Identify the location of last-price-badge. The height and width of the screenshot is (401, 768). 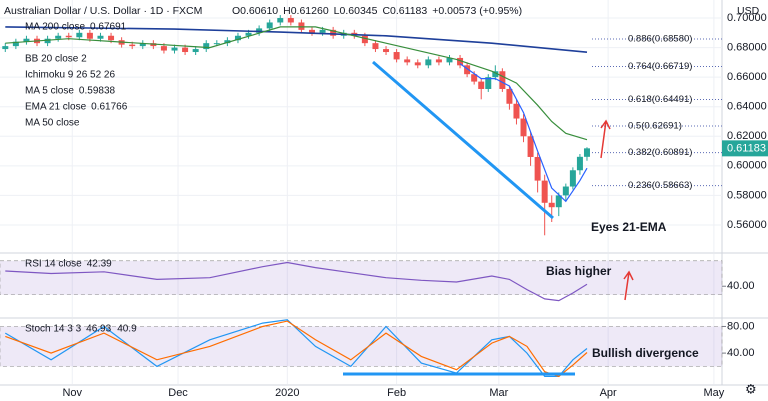
(745, 148).